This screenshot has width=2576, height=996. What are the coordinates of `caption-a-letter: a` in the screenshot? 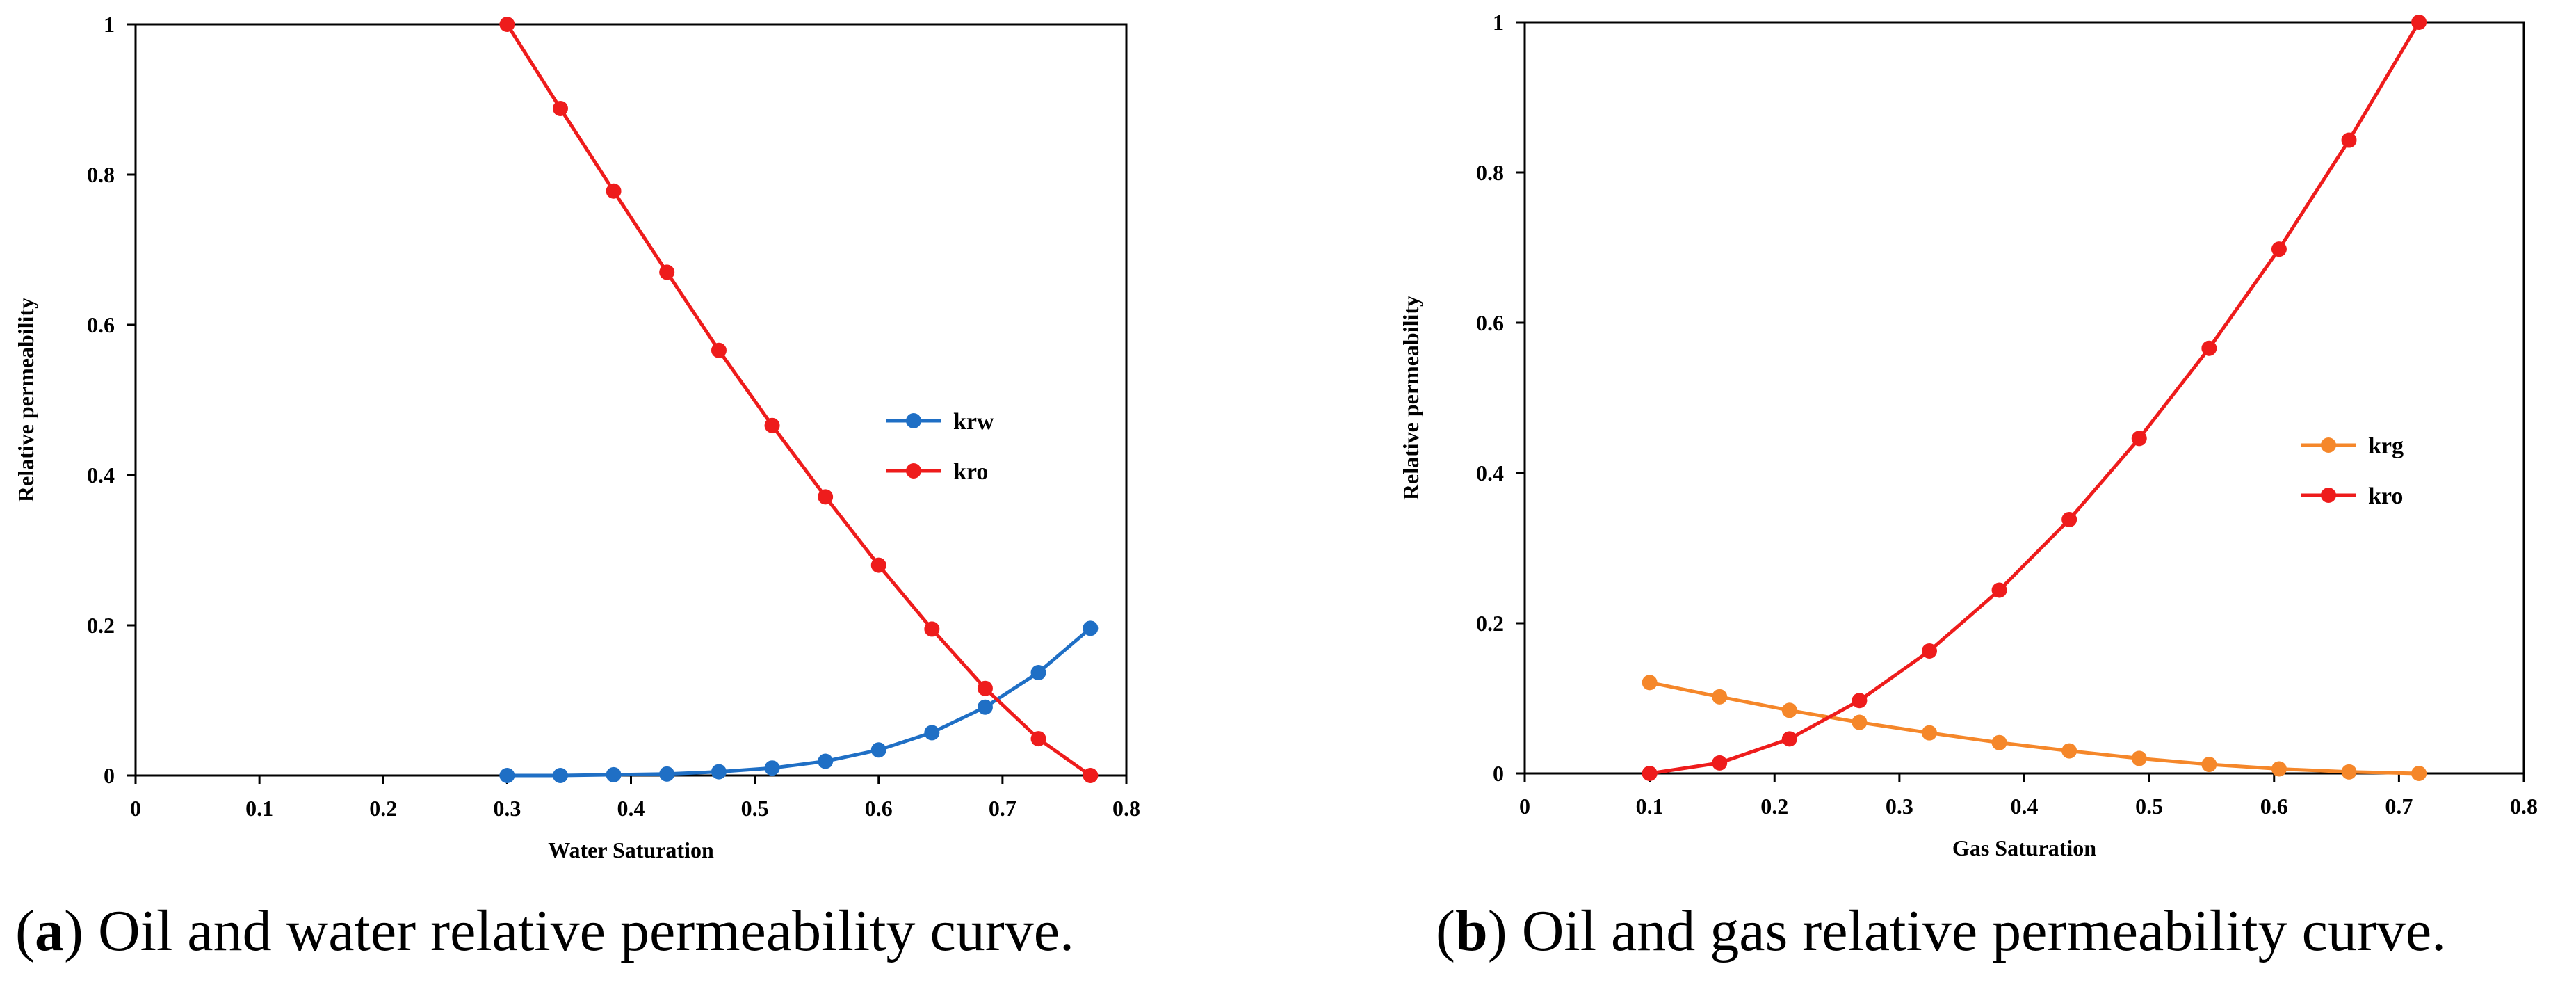 It's located at (49, 931).